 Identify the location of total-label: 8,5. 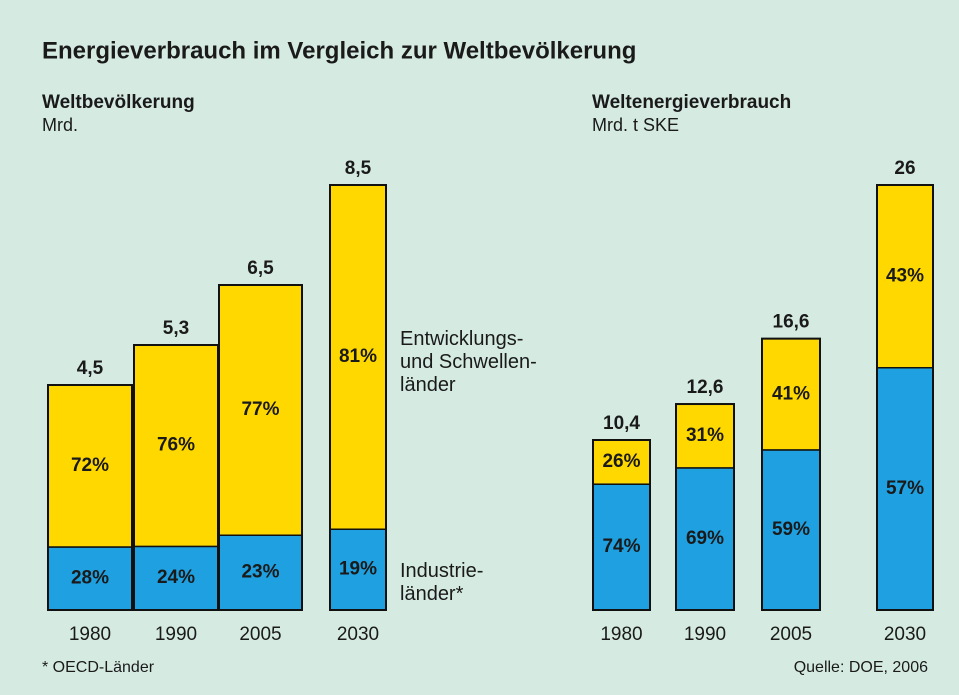
(358, 168).